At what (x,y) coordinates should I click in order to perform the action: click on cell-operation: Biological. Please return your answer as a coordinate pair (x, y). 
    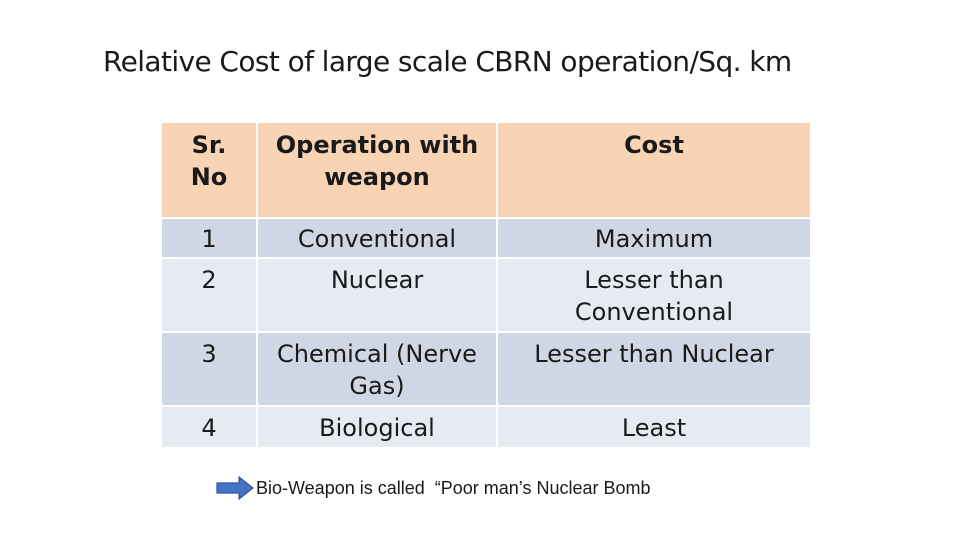
    Looking at the image, I should click on (378, 428).